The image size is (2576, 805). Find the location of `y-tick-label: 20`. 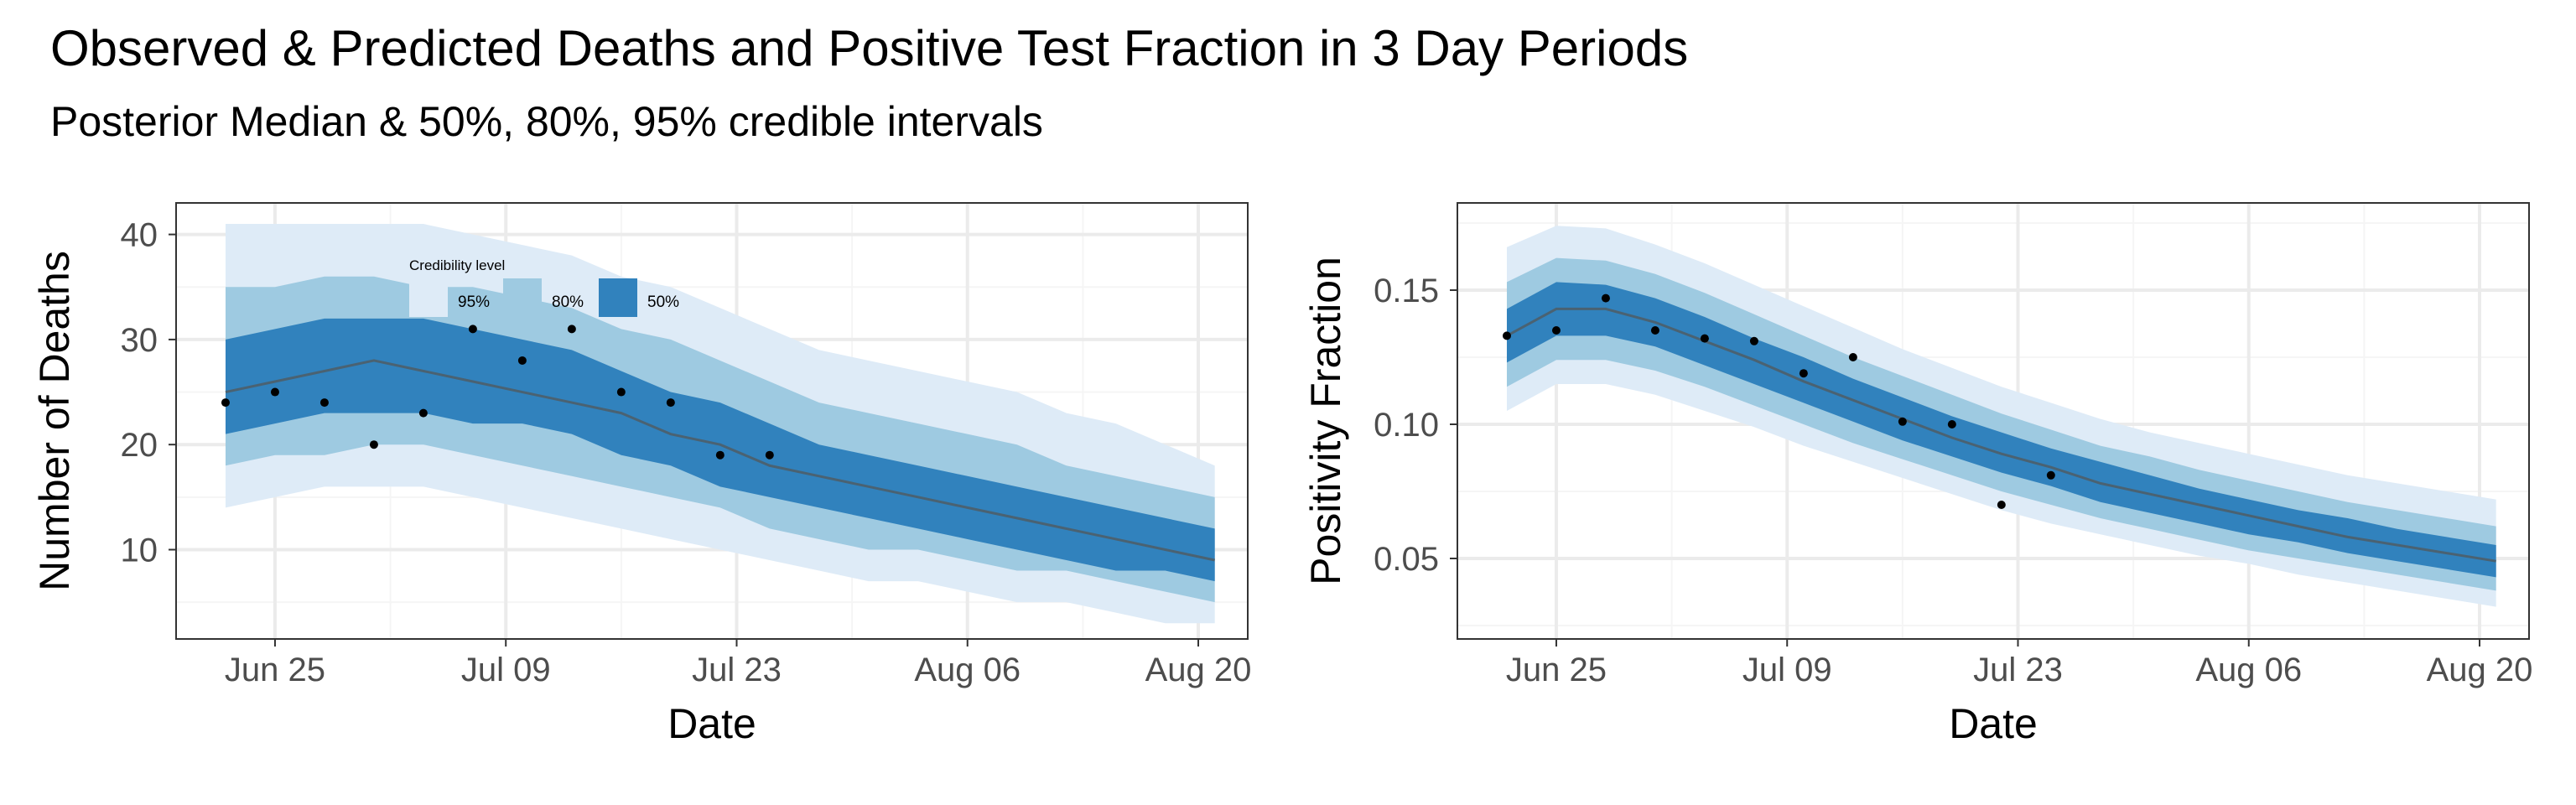

y-tick-label: 20 is located at coordinates (139, 445).